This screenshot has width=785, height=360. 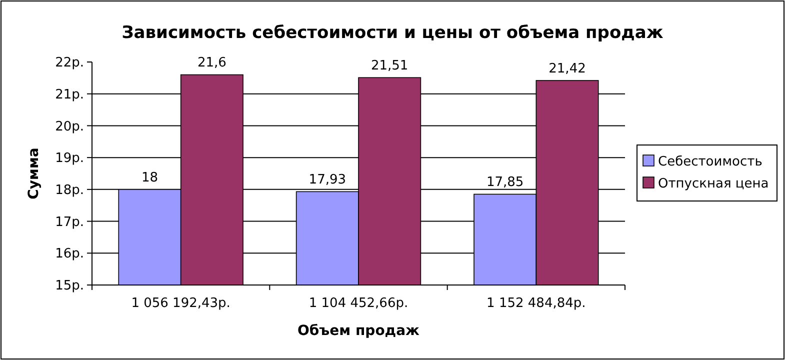 What do you see at coordinates (149, 178) in the screenshot?
I see `data-label: 18` at bounding box center [149, 178].